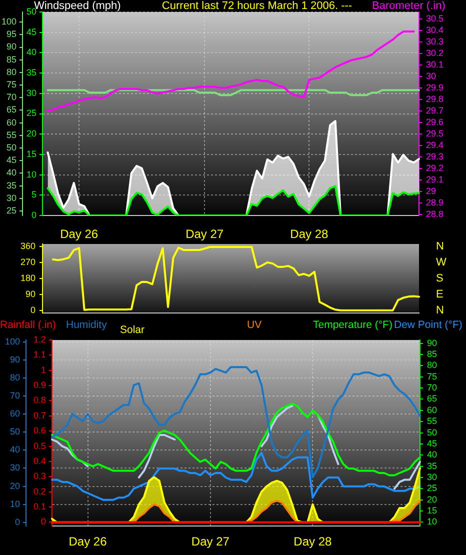 The width and height of the screenshot is (466, 555). What do you see at coordinates (31, 153) in the screenshot?
I see `y-tick-label: 15` at bounding box center [31, 153].